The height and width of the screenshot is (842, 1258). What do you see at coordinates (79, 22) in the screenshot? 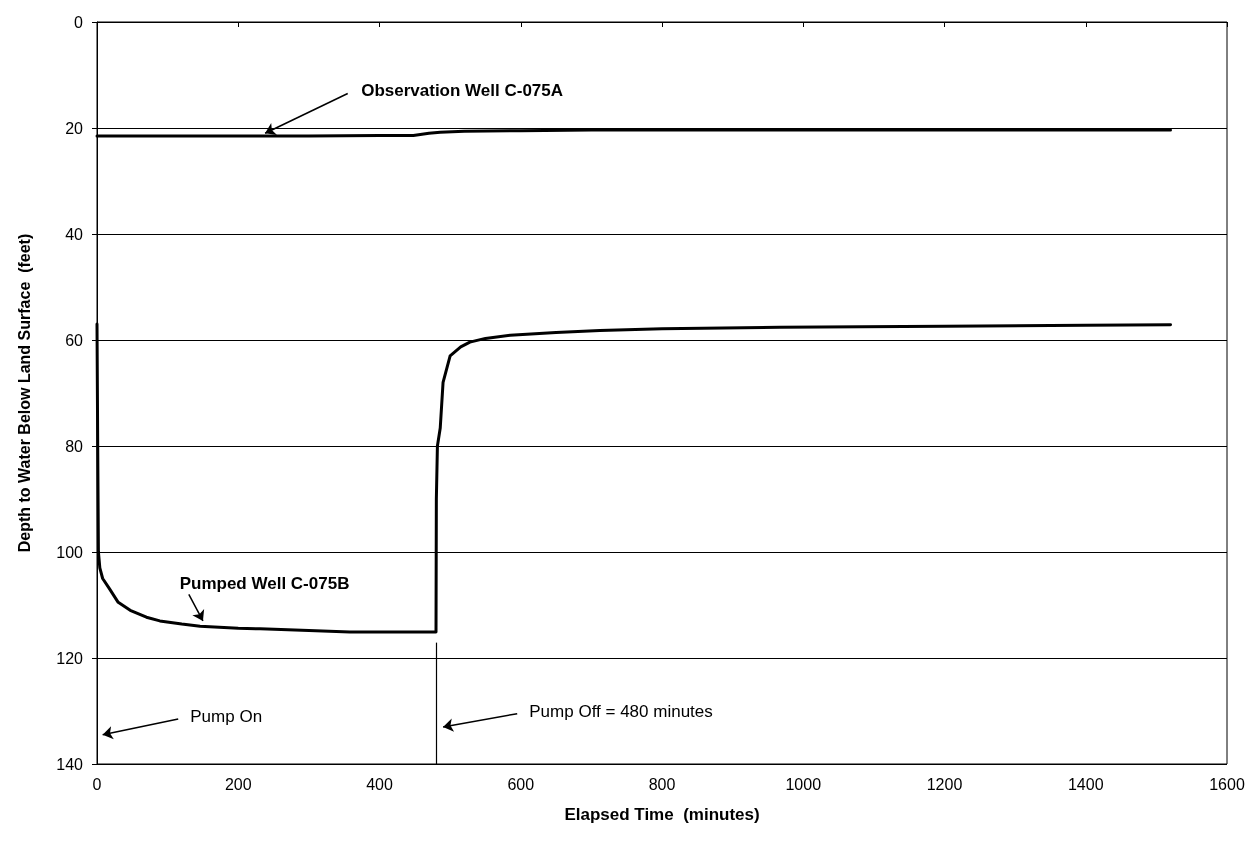
I see `y-tick-label: 0` at bounding box center [79, 22].